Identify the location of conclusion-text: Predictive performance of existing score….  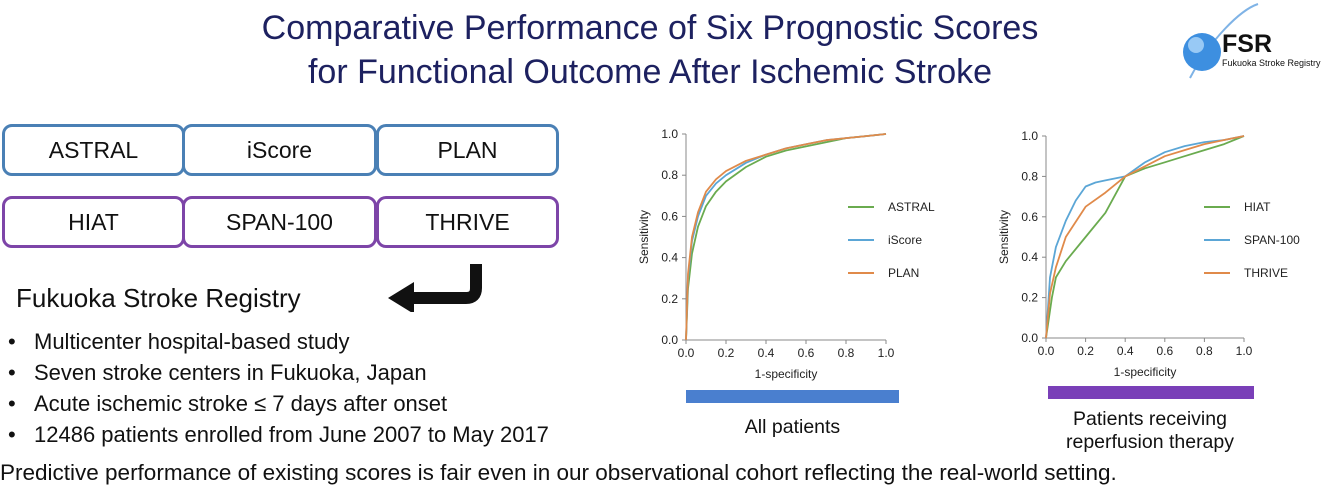
(558, 472).